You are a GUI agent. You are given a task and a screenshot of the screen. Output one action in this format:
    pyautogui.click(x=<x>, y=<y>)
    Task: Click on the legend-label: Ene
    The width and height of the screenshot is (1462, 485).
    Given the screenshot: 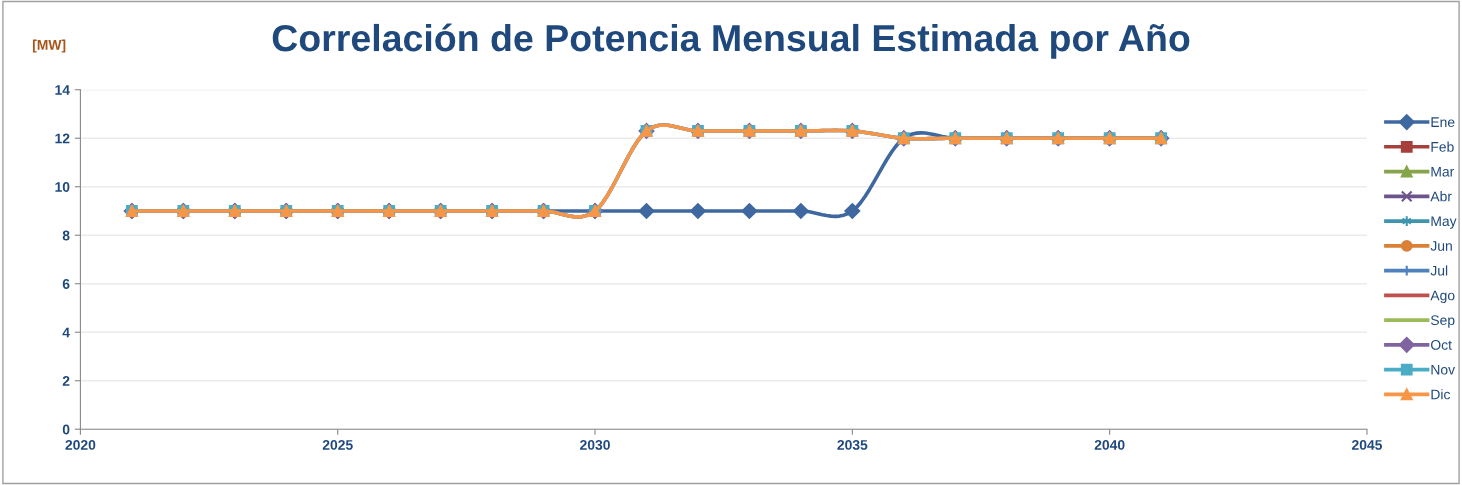 What is the action you would take?
    pyautogui.click(x=1443, y=122)
    